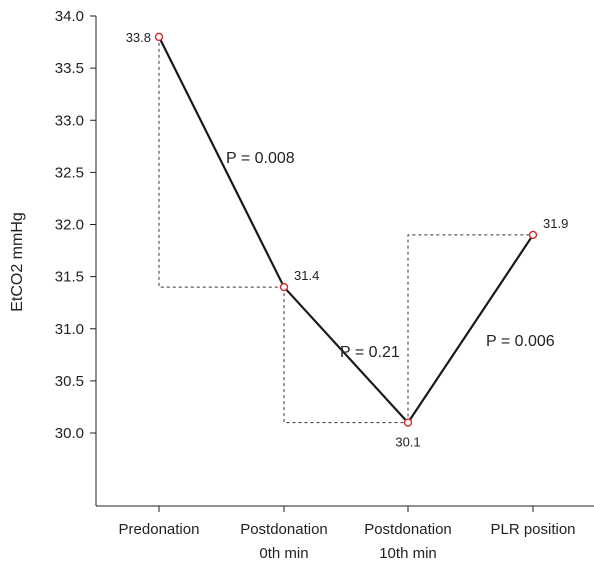  Describe the element at coordinates (138, 37) in the screenshot. I see `data-label: 33.8` at that location.